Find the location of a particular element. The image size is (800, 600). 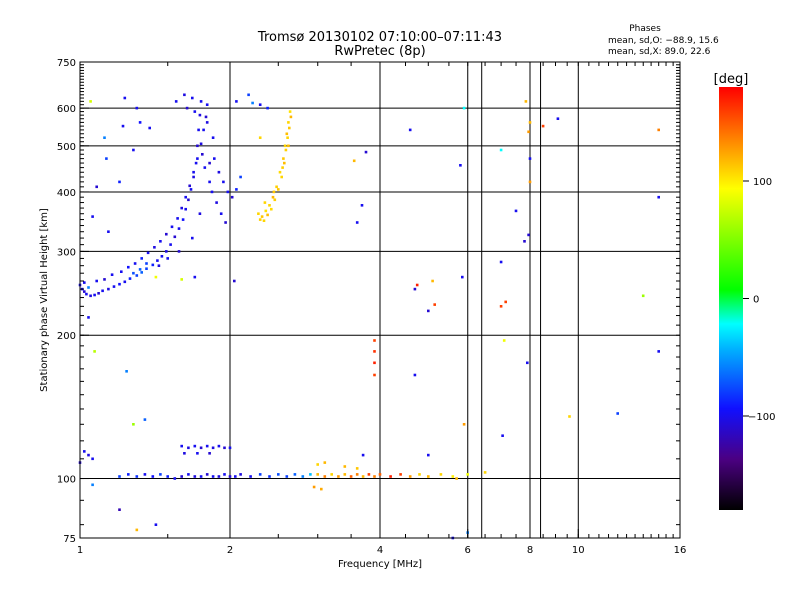

y-tick-label: 500 is located at coordinates (66, 147).